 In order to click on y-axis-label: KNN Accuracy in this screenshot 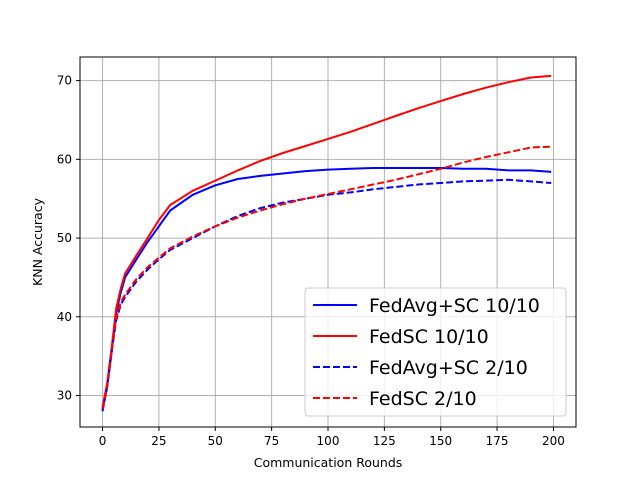, I will do `click(37, 241)`.